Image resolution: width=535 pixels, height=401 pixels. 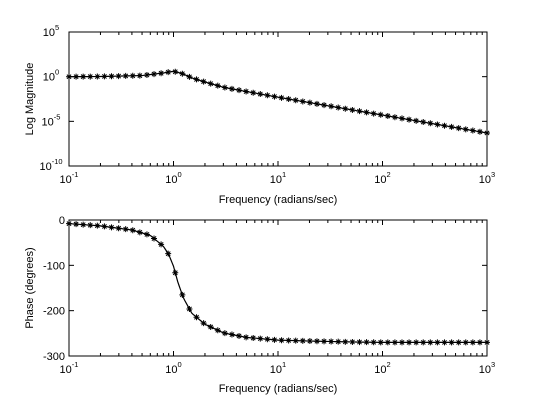 I want to click on magnitude-x-tick-label: 10³, so click(x=487, y=178).